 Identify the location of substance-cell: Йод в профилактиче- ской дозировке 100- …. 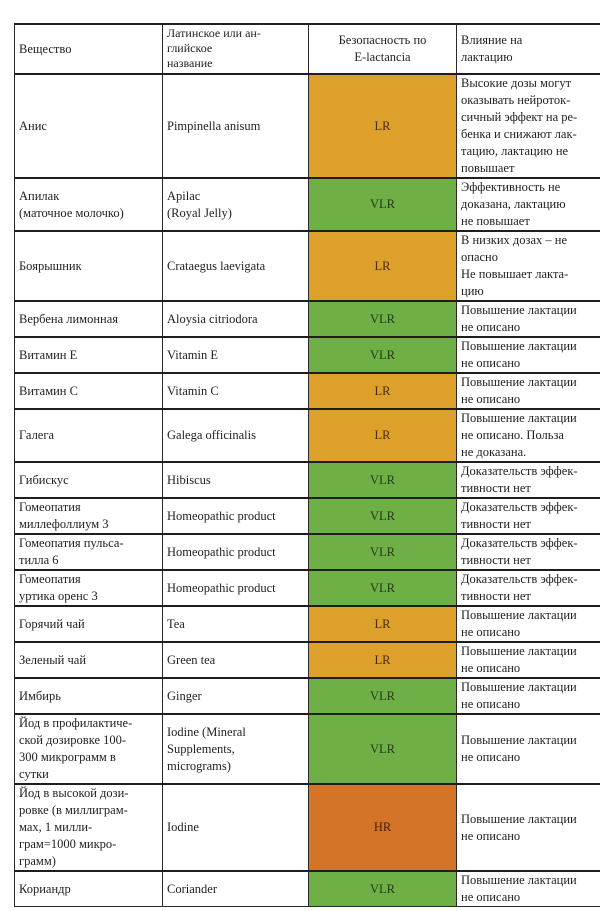
(88, 749).